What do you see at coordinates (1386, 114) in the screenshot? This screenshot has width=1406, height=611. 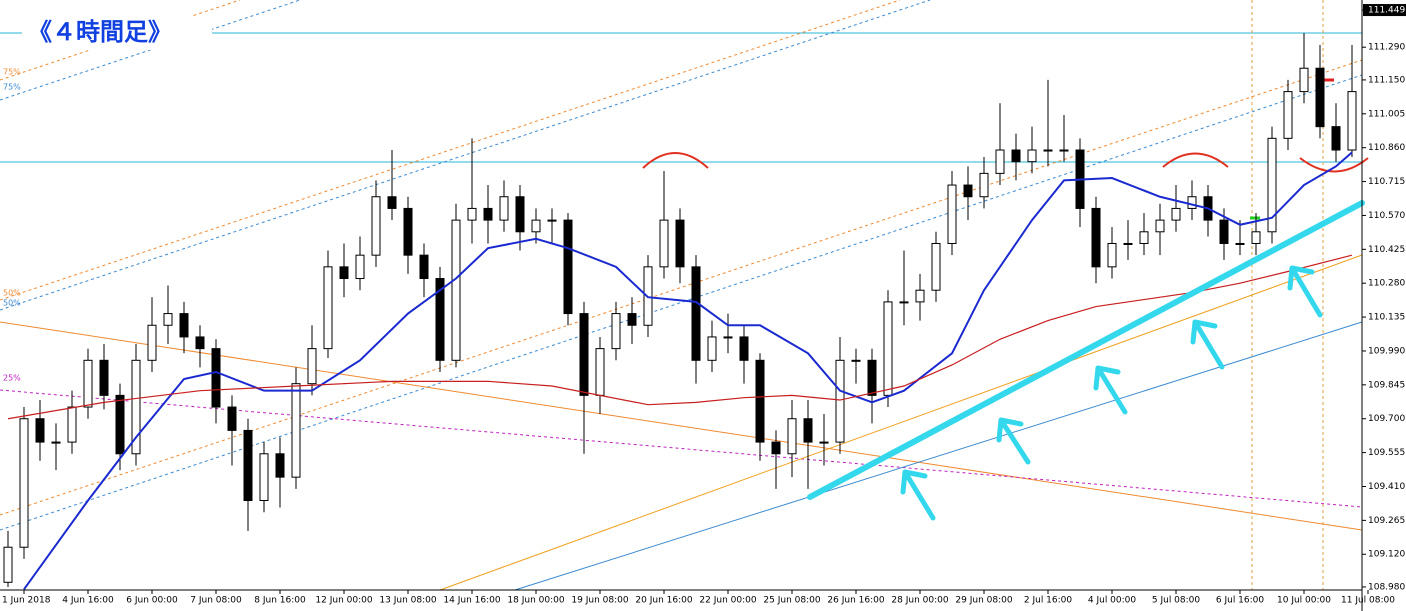 I see `y-tick-label: 111.005` at bounding box center [1386, 114].